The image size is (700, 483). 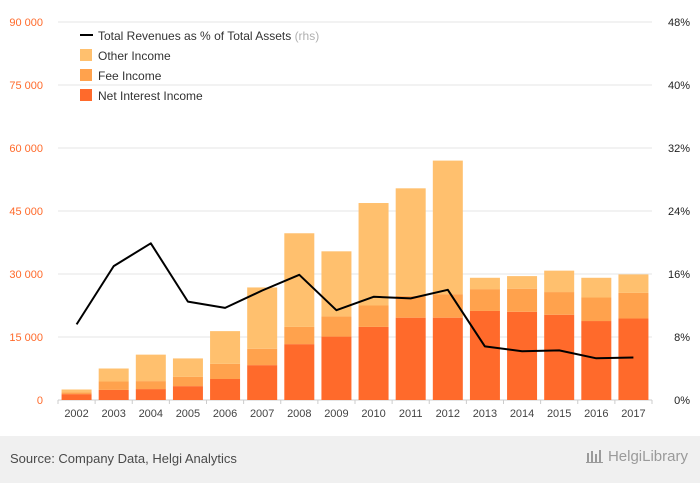 I want to click on x-tick-label: 2006, so click(x=225, y=414).